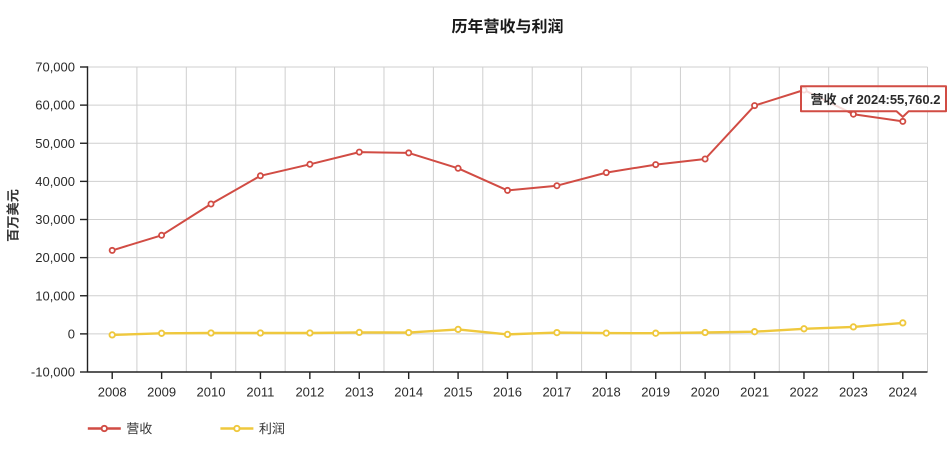  Describe the element at coordinates (55, 257) in the screenshot. I see `svg-text: 20,000` at that location.